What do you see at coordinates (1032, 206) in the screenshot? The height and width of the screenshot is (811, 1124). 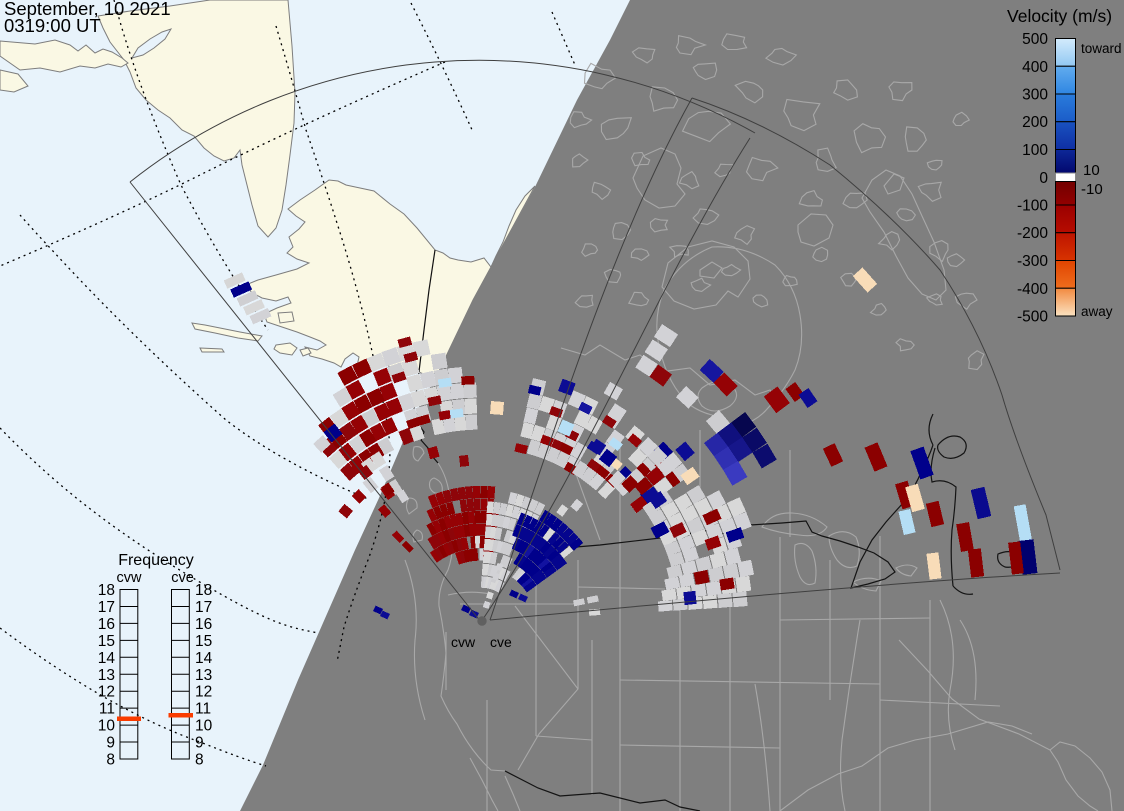 I see `svg-text: -100` at bounding box center [1032, 206].